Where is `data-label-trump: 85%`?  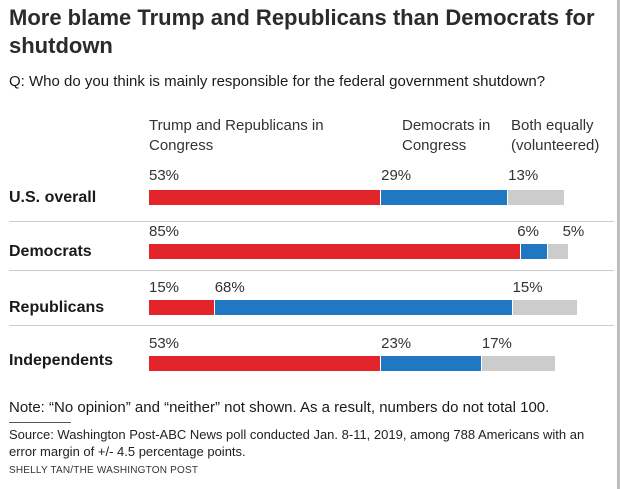 data-label-trump: 85% is located at coordinates (164, 231).